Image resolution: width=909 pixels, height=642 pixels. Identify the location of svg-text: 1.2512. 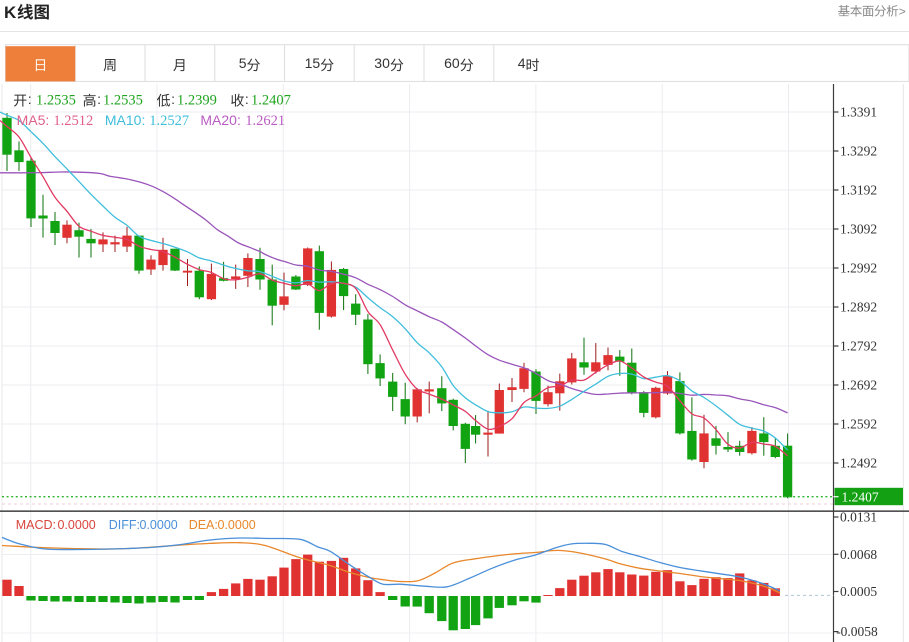
(73, 121).